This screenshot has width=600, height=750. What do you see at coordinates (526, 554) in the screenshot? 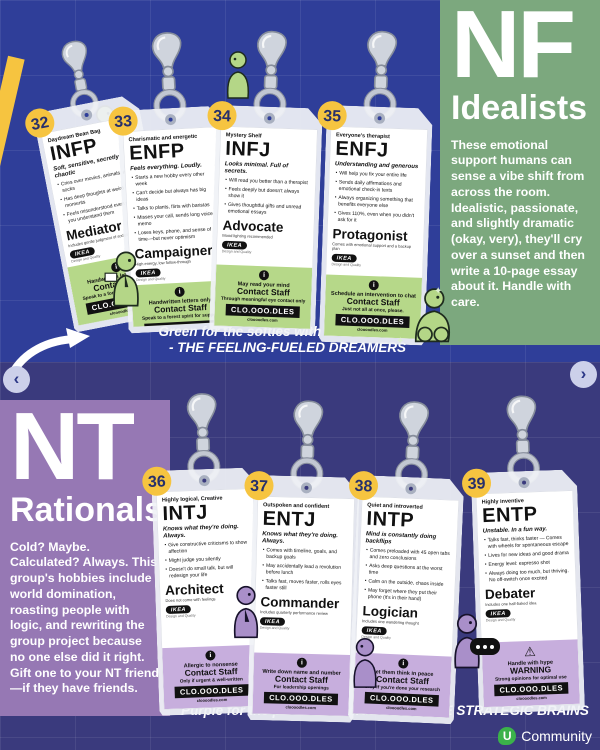
I see `tag-bullet: Lives for new ideas and good drama` at bounding box center [526, 554].